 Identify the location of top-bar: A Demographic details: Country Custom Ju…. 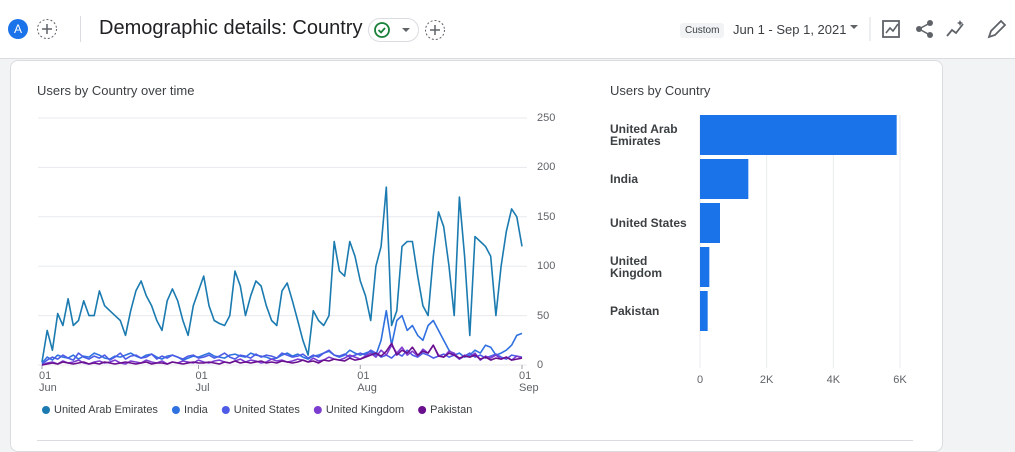
(507, 29).